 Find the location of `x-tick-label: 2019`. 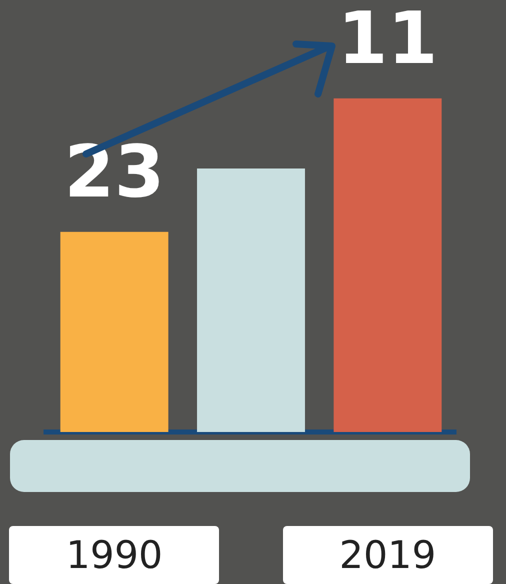

x-tick-label: 2019 is located at coordinates (387, 555).